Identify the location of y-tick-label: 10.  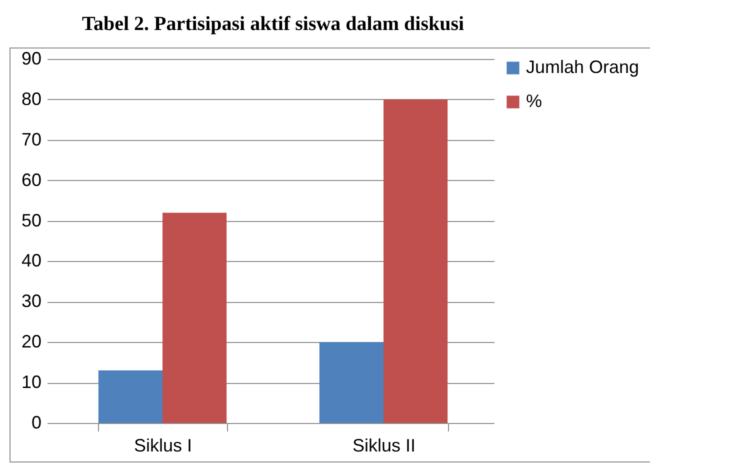
(31, 382).